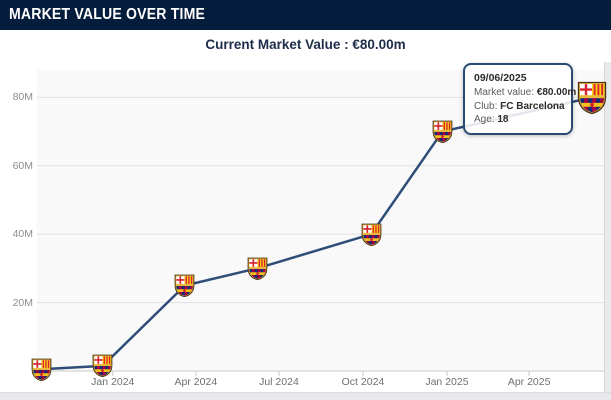  What do you see at coordinates (592, 97) in the screenshot?
I see `barcelona-crest-icon data-point-selected` at bounding box center [592, 97].